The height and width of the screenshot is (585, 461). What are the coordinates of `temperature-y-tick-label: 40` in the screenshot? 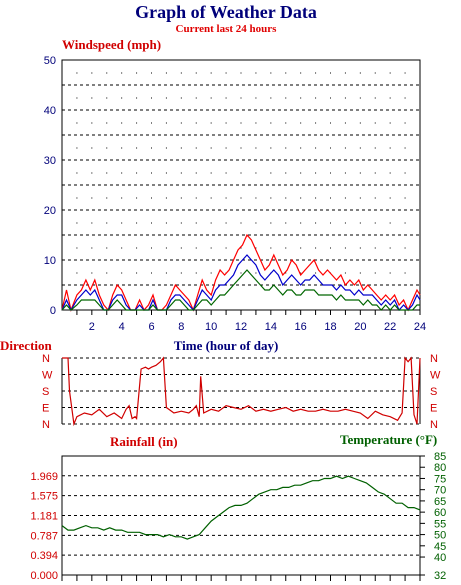 It's located at (440, 558).